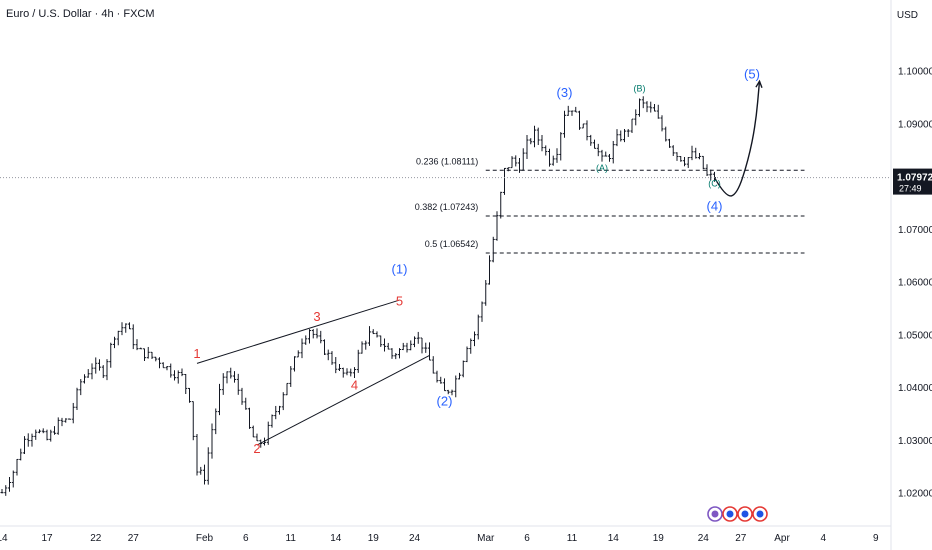 The width and height of the screenshot is (932, 550). What do you see at coordinates (291, 538) in the screenshot?
I see `x-tick-label: 11` at bounding box center [291, 538].